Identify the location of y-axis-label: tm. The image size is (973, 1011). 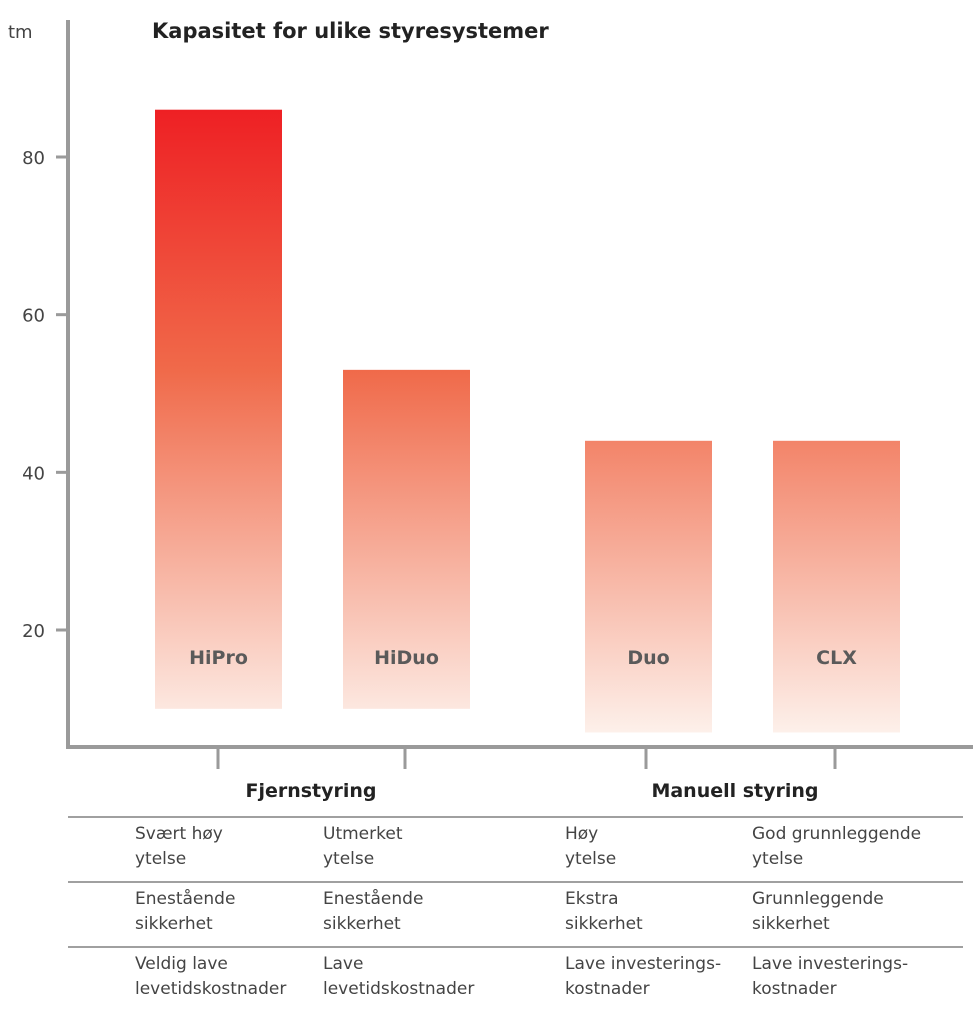
(20, 32).